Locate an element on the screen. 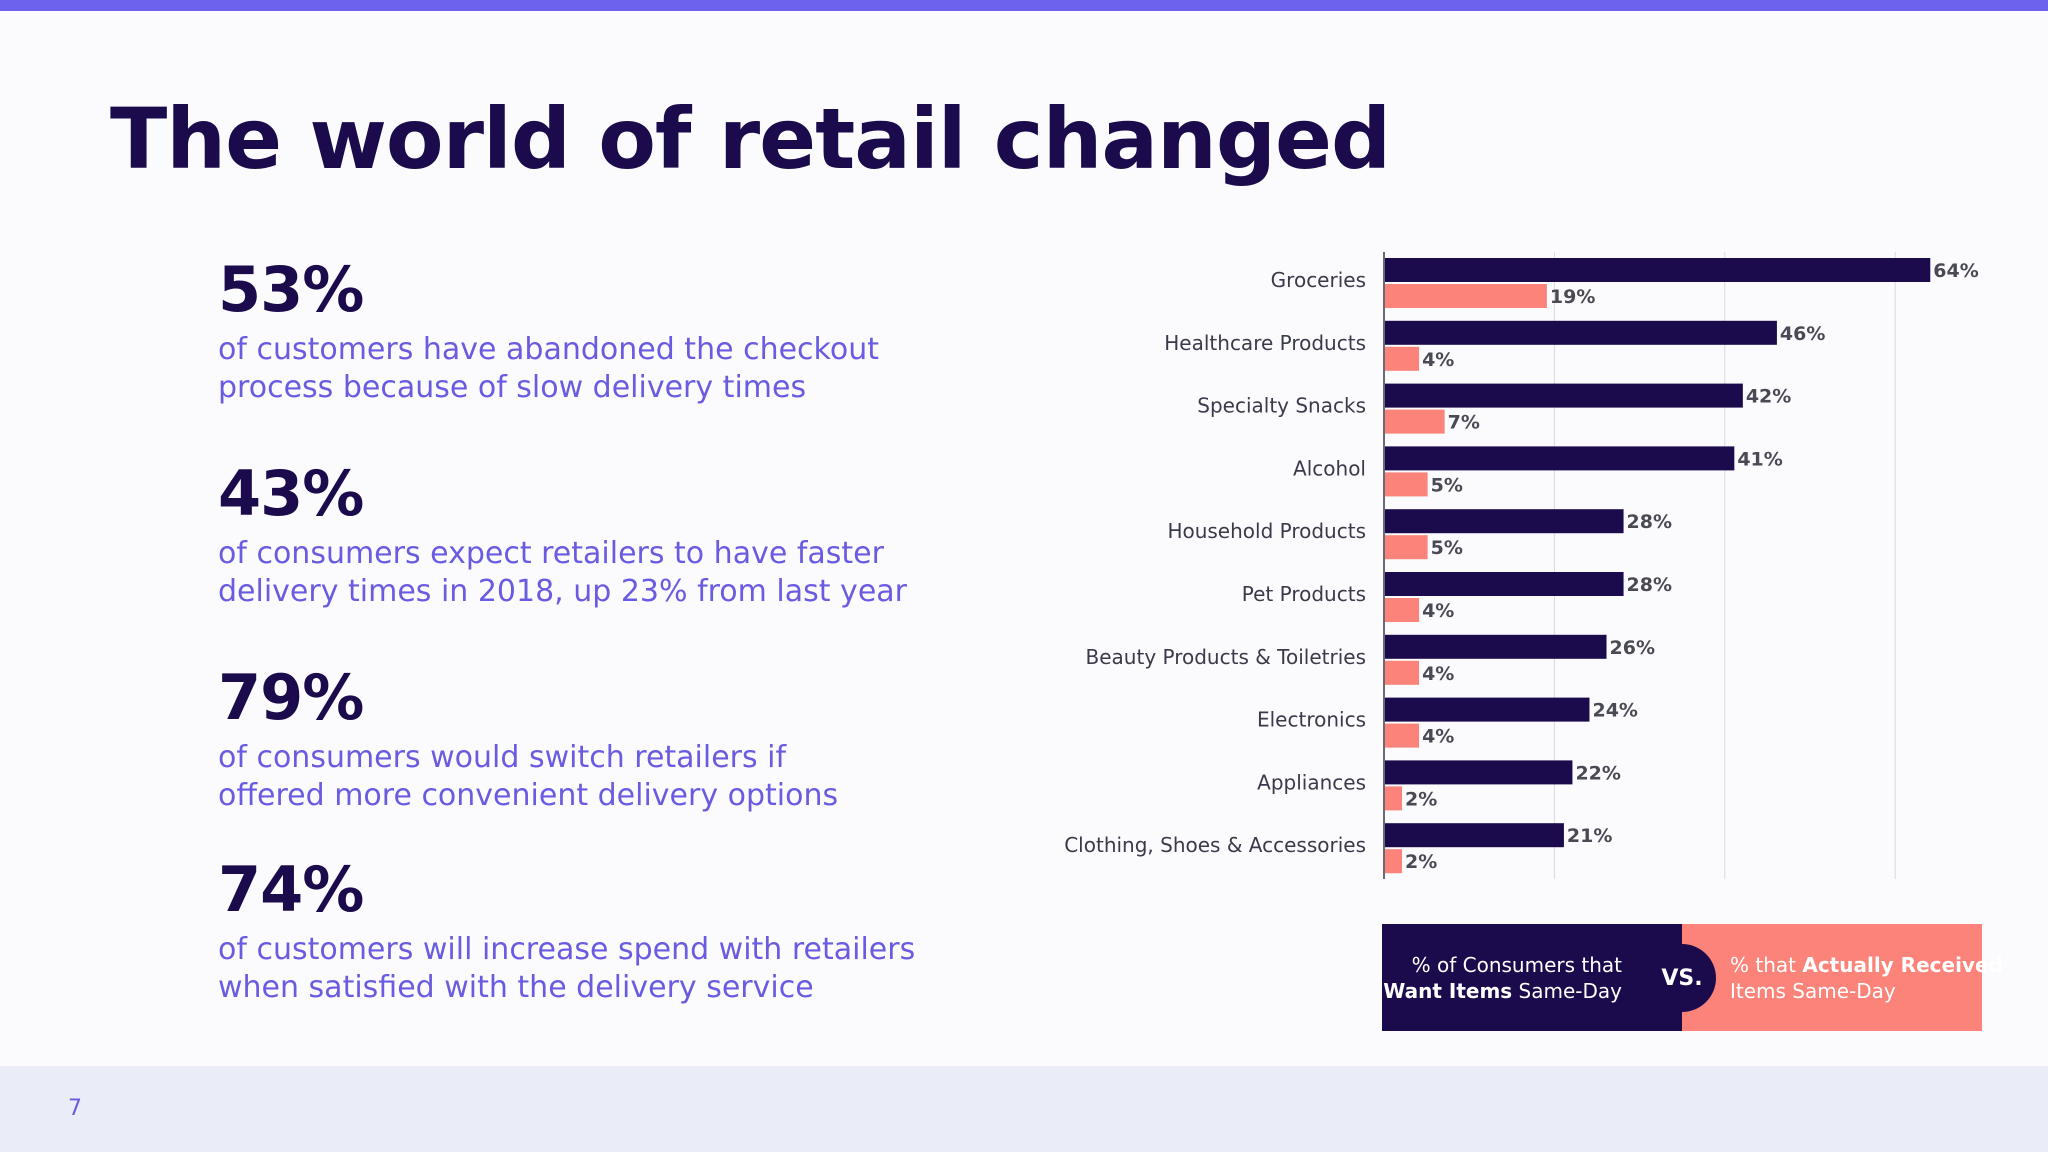 This screenshot has height=1152, width=2048. footer-bar is located at coordinates (1024, 1109).